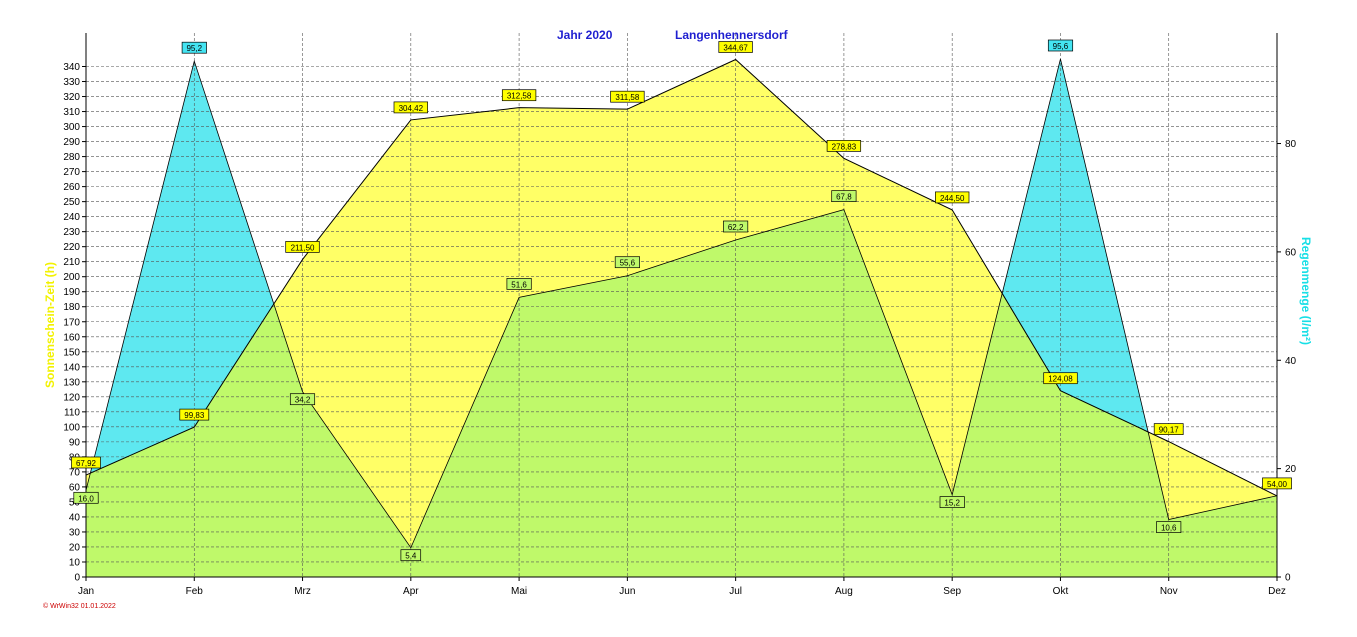 This screenshot has height=637, width=1357. I want to click on rain-data-label: 51,6, so click(519, 284).